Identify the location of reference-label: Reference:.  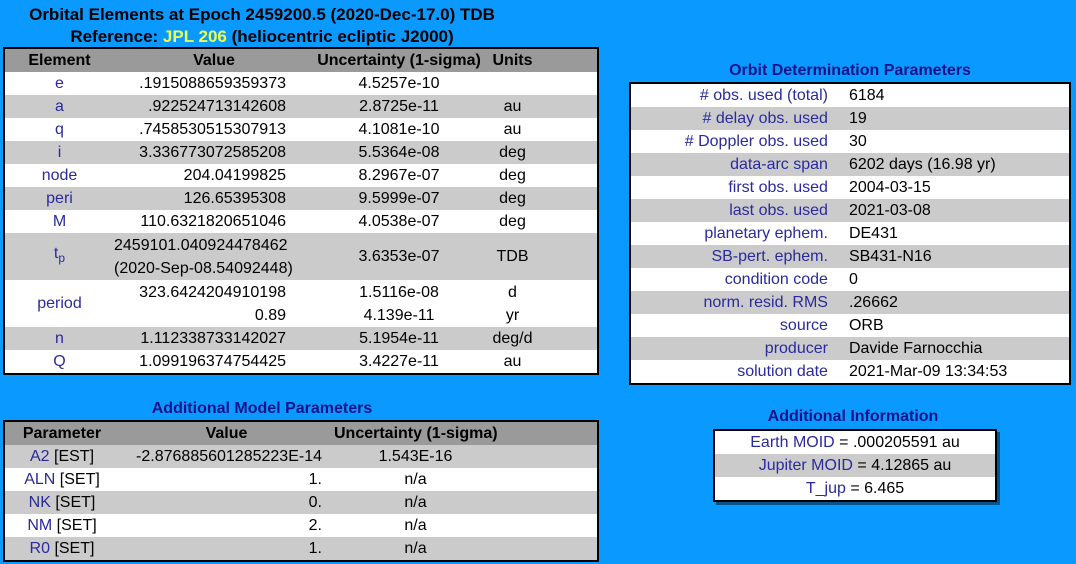
(114, 36).